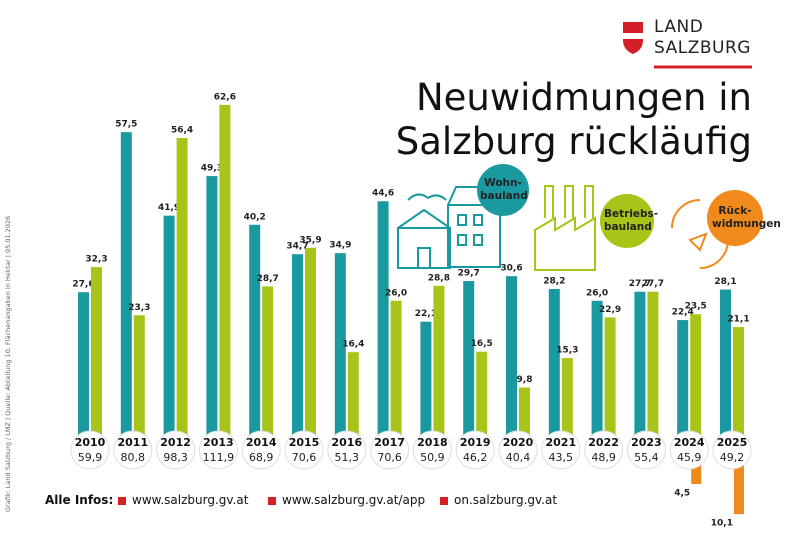 The width and height of the screenshot is (800, 533). What do you see at coordinates (603, 457) in the screenshot?
I see `total-label: 48,9` at bounding box center [603, 457].